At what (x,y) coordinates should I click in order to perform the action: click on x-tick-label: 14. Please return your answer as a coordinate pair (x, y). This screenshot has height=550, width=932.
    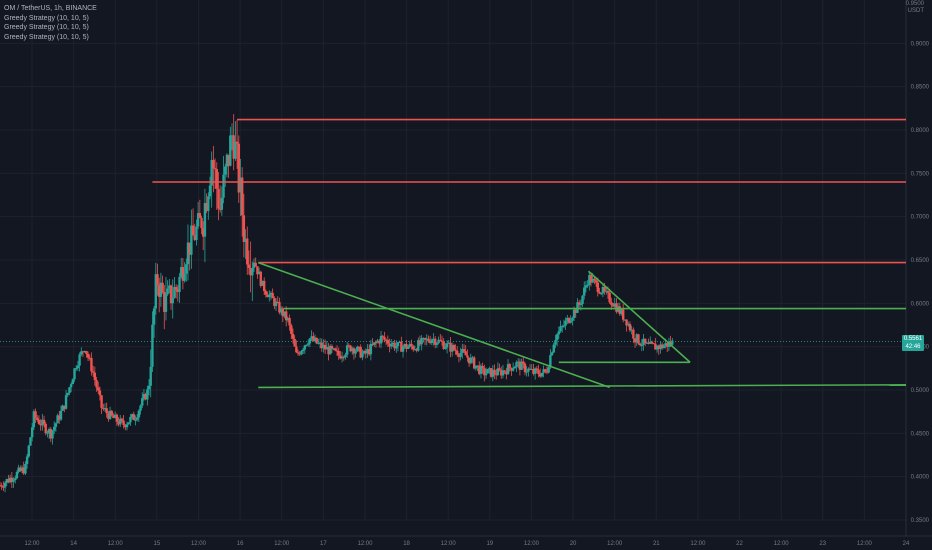
    Looking at the image, I should click on (73, 544).